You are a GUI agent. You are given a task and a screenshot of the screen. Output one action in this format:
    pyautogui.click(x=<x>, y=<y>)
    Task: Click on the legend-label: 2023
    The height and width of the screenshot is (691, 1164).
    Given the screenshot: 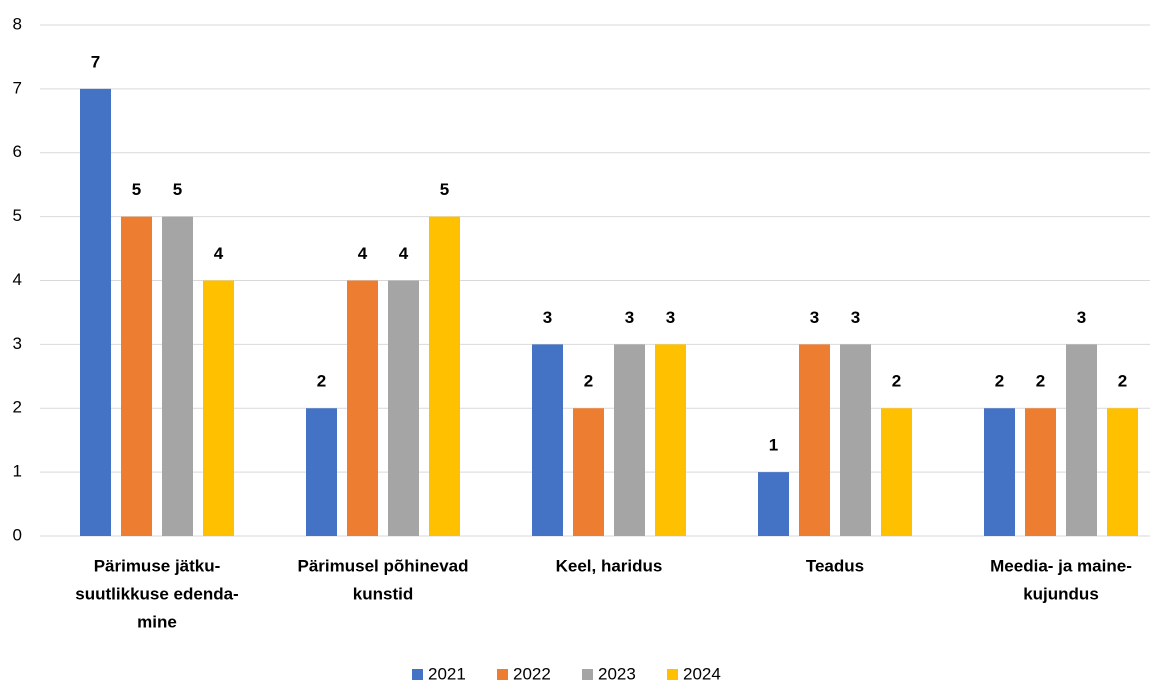 What is the action you would take?
    pyautogui.click(x=617, y=673)
    